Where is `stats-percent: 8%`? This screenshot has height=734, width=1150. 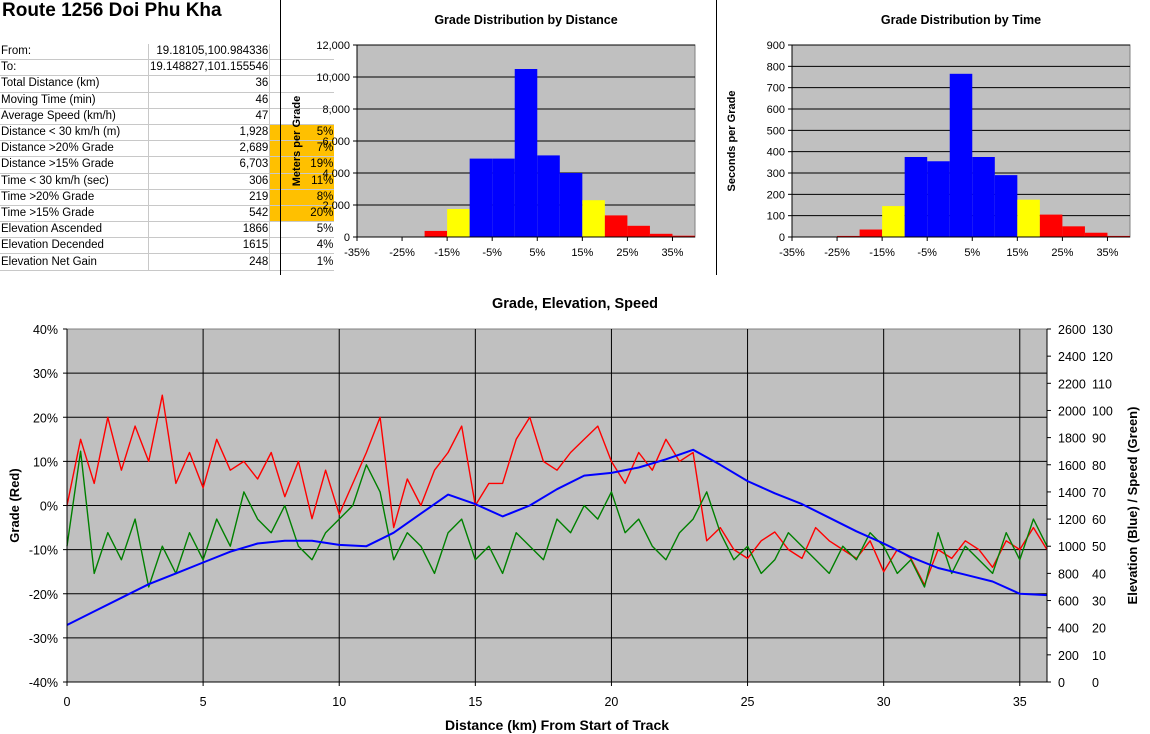
stats-percent: 8% is located at coordinates (302, 197).